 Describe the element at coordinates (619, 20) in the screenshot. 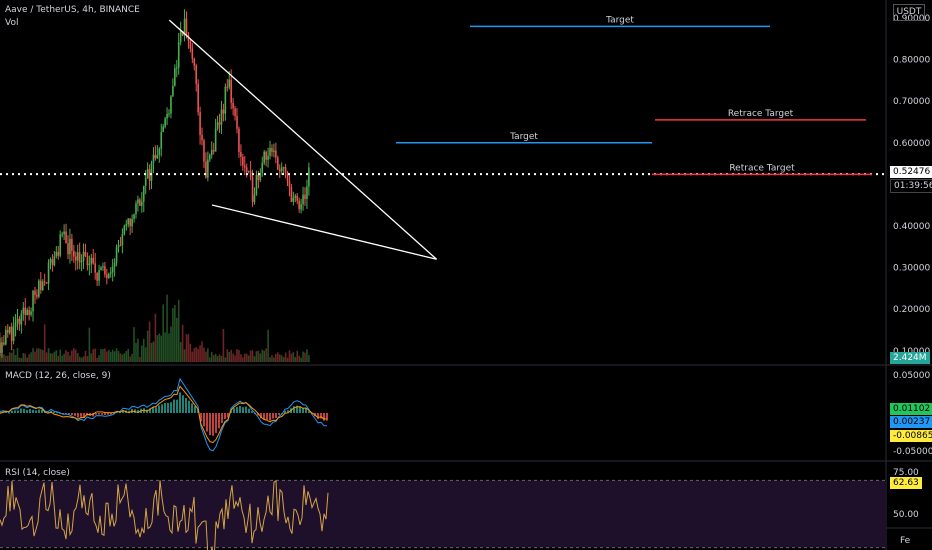

I see `target-label: Target` at that location.